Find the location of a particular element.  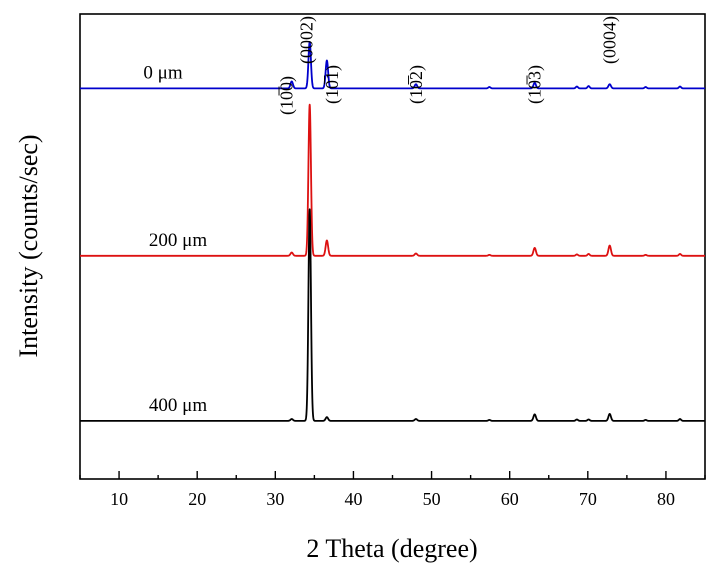

peak-label-5: (0004) is located at coordinates (610, 40).